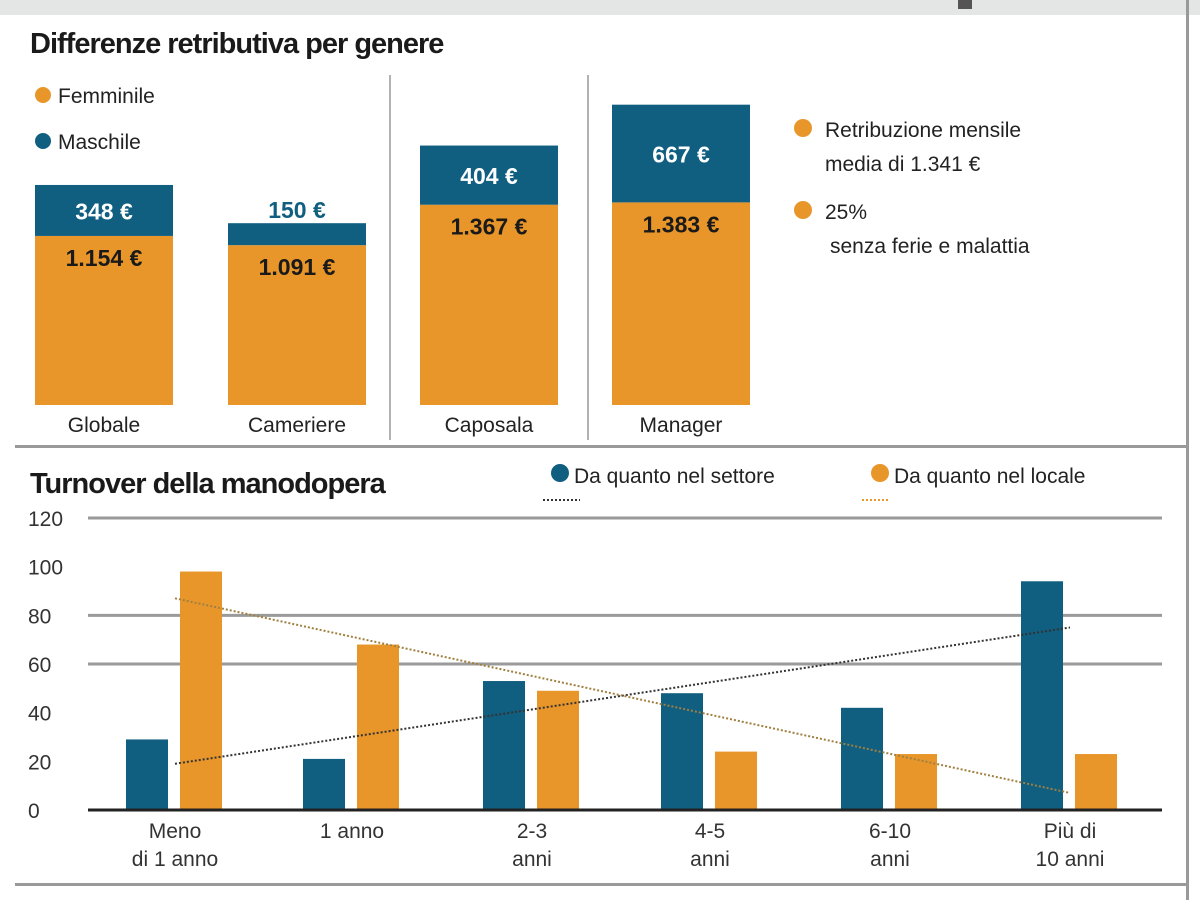 The width and height of the screenshot is (1200, 900). Describe the element at coordinates (175, 831) in the screenshot. I see `x-tick-label: Meno` at that location.